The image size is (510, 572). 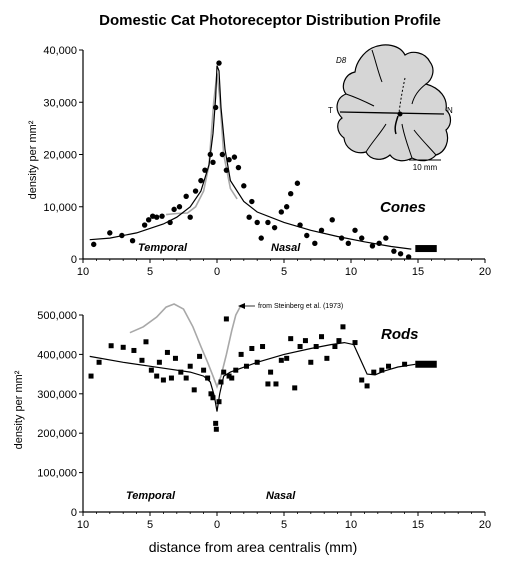 What do you see at coordinates (241, 306) in the screenshot?
I see `steinberg-arrow-head` at bounding box center [241, 306].